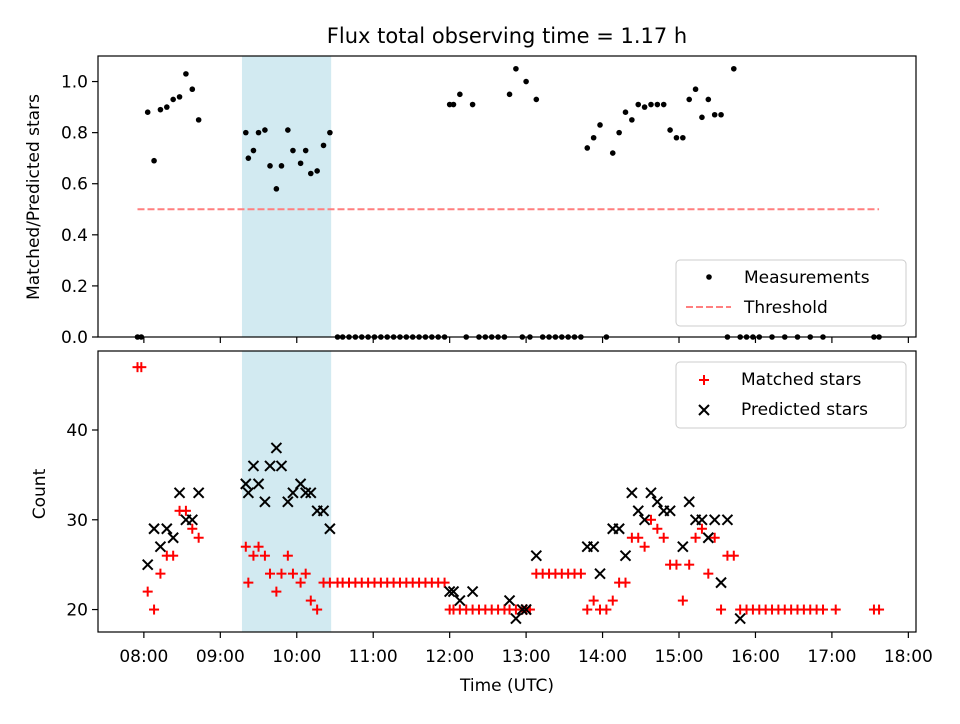 The height and width of the screenshot is (724, 960). I want to click on legend-matched-marker, so click(704, 380).